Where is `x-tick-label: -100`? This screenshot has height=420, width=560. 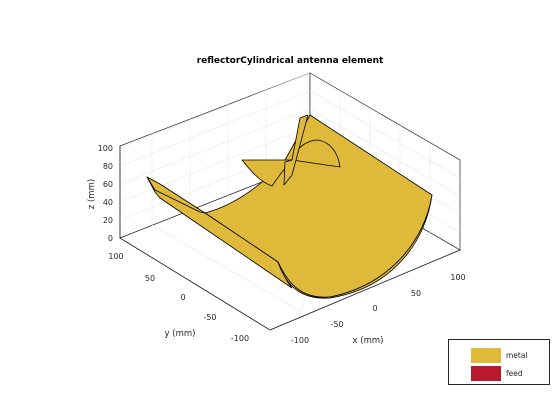 x-tick-label: -100 is located at coordinates (300, 340).